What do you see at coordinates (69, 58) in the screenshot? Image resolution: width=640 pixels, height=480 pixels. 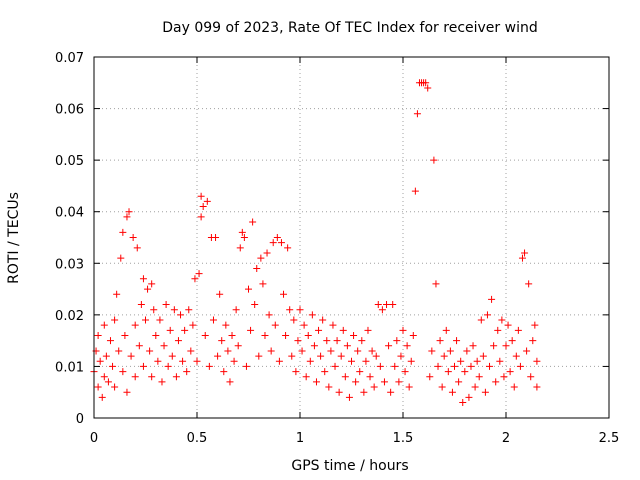 I see `y-tick-label: 0.07` at bounding box center [69, 58].